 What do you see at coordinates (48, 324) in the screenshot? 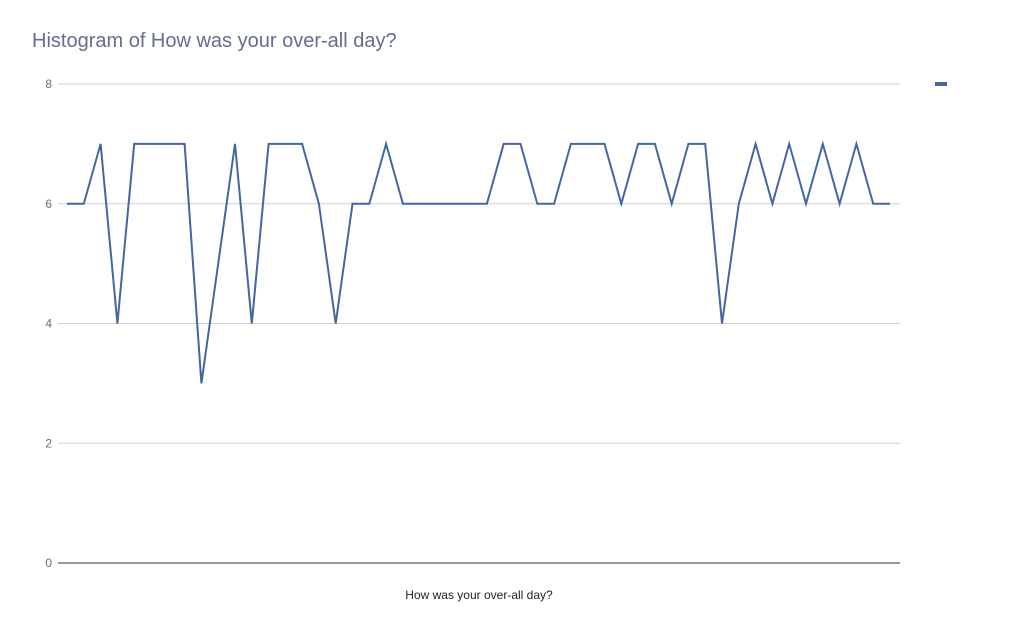
I see `y-tick-label: 4` at bounding box center [48, 324].